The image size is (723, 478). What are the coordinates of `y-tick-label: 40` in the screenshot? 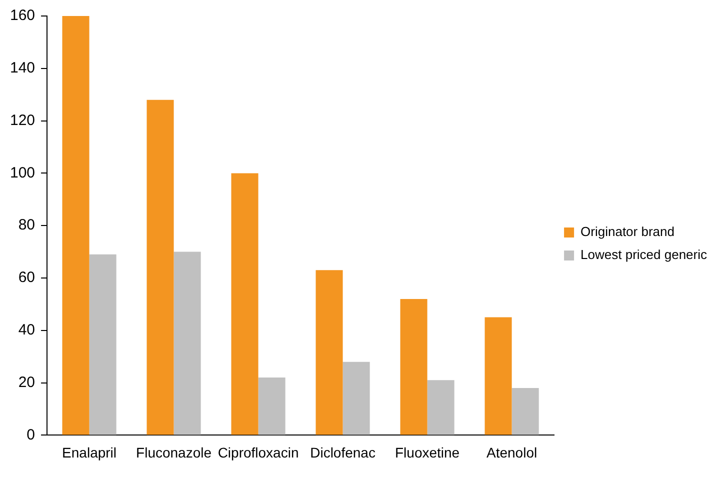 It's located at (27, 330).